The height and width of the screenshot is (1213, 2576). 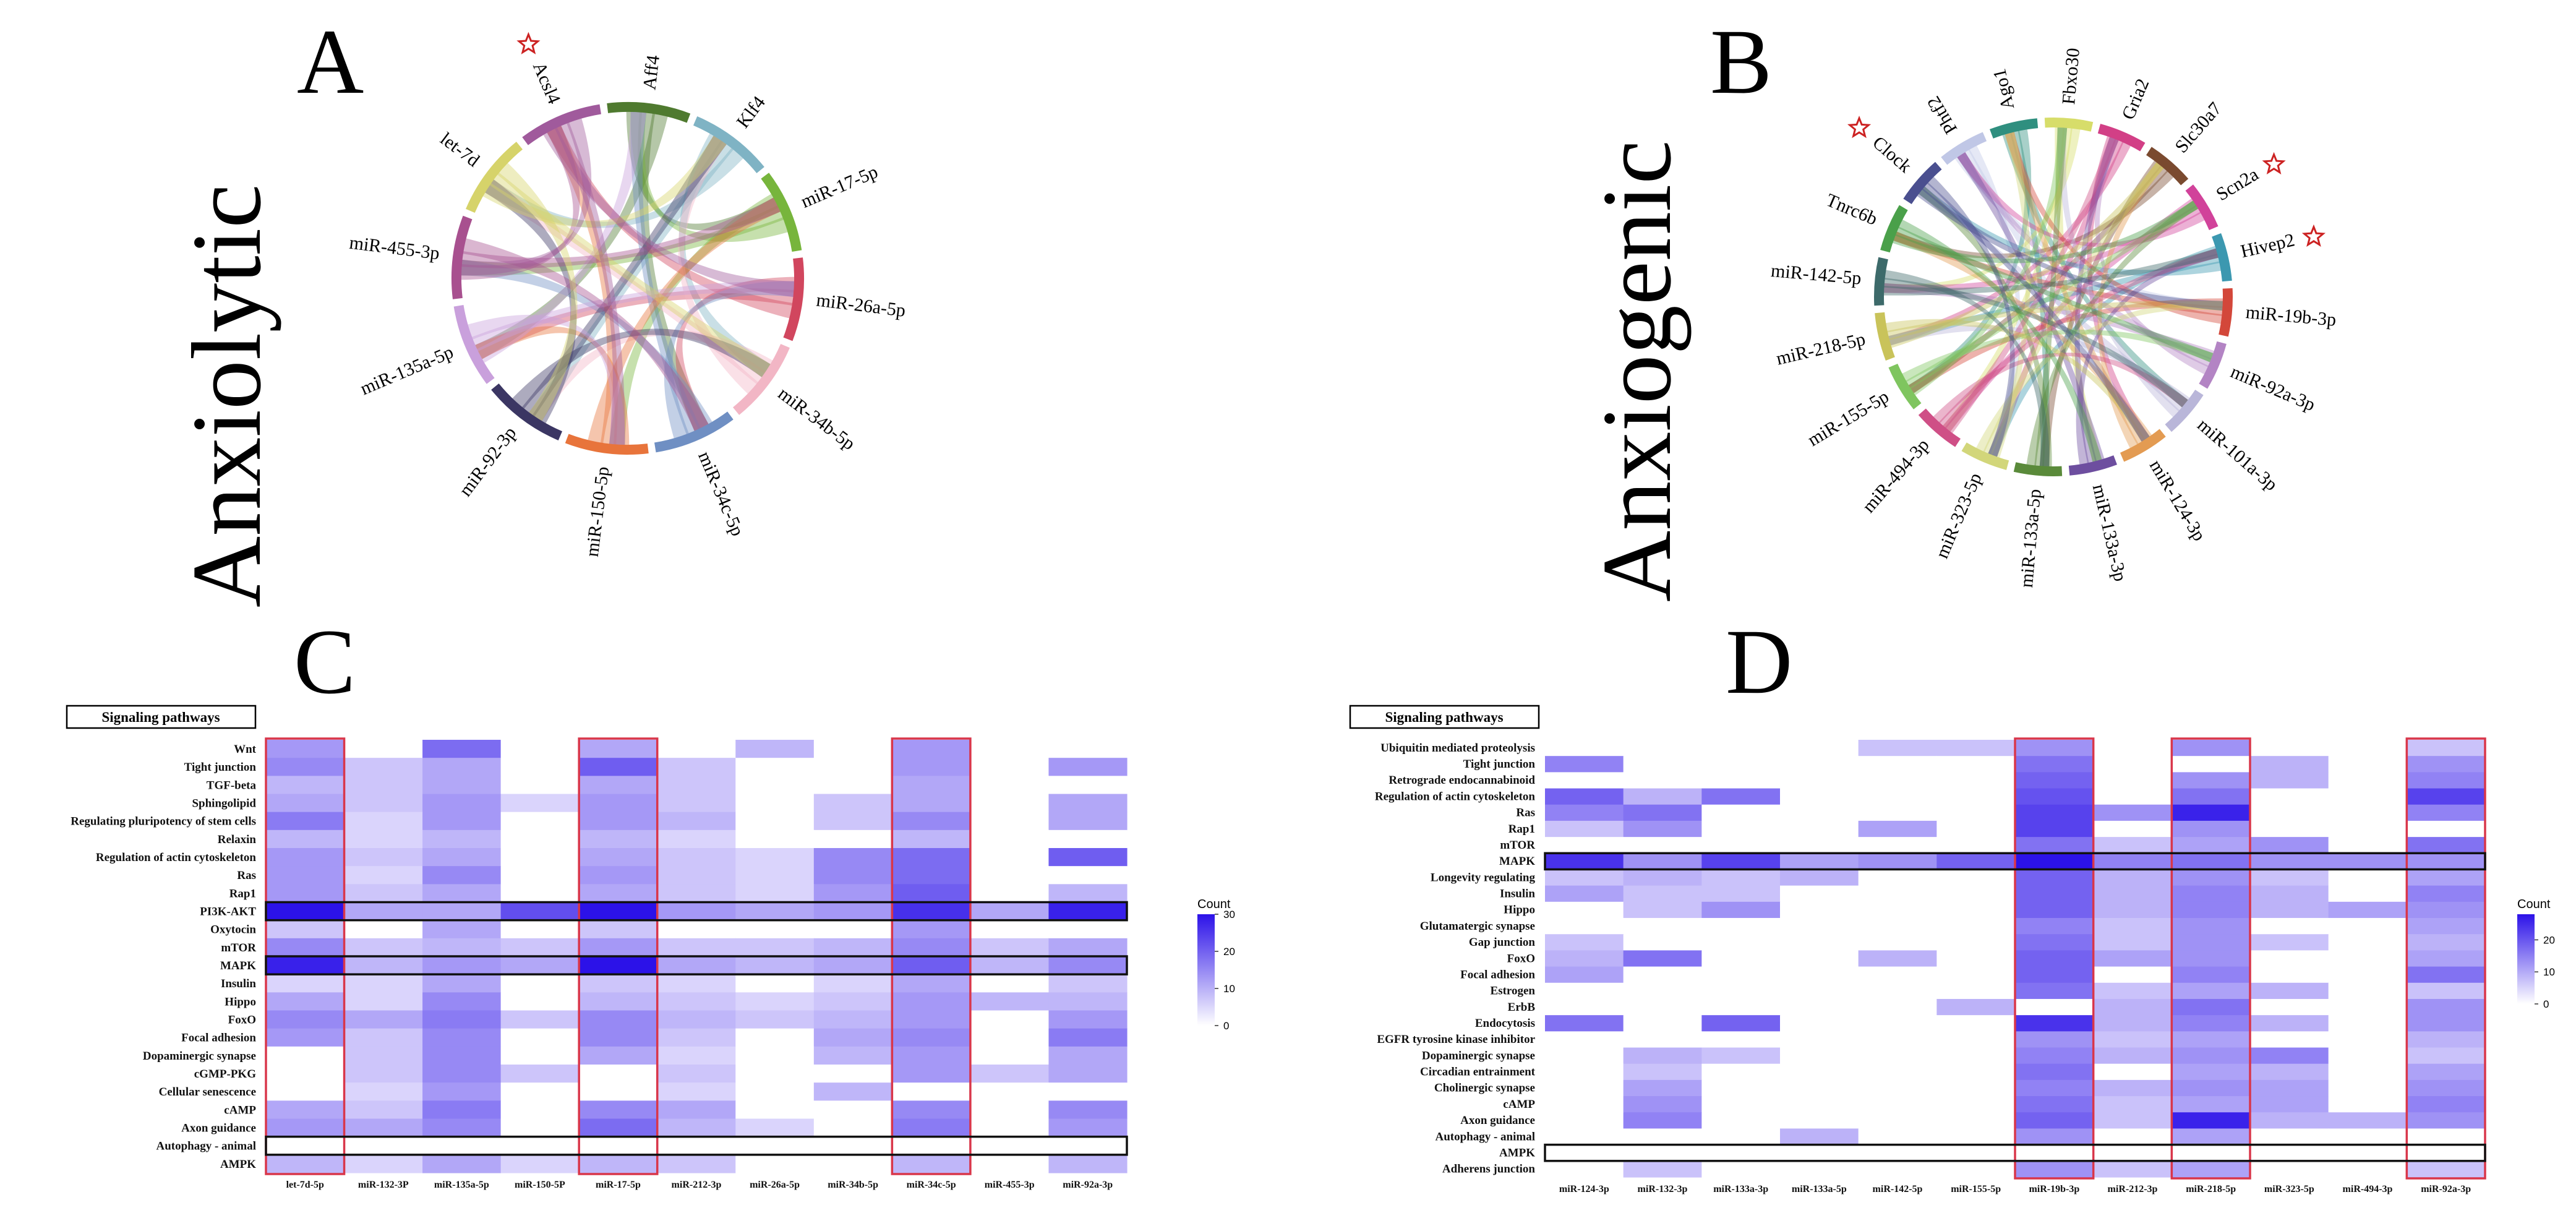 What do you see at coordinates (1942, 115) in the screenshot?
I see `chord-b-label-phtf2: Phtf2` at bounding box center [1942, 115].